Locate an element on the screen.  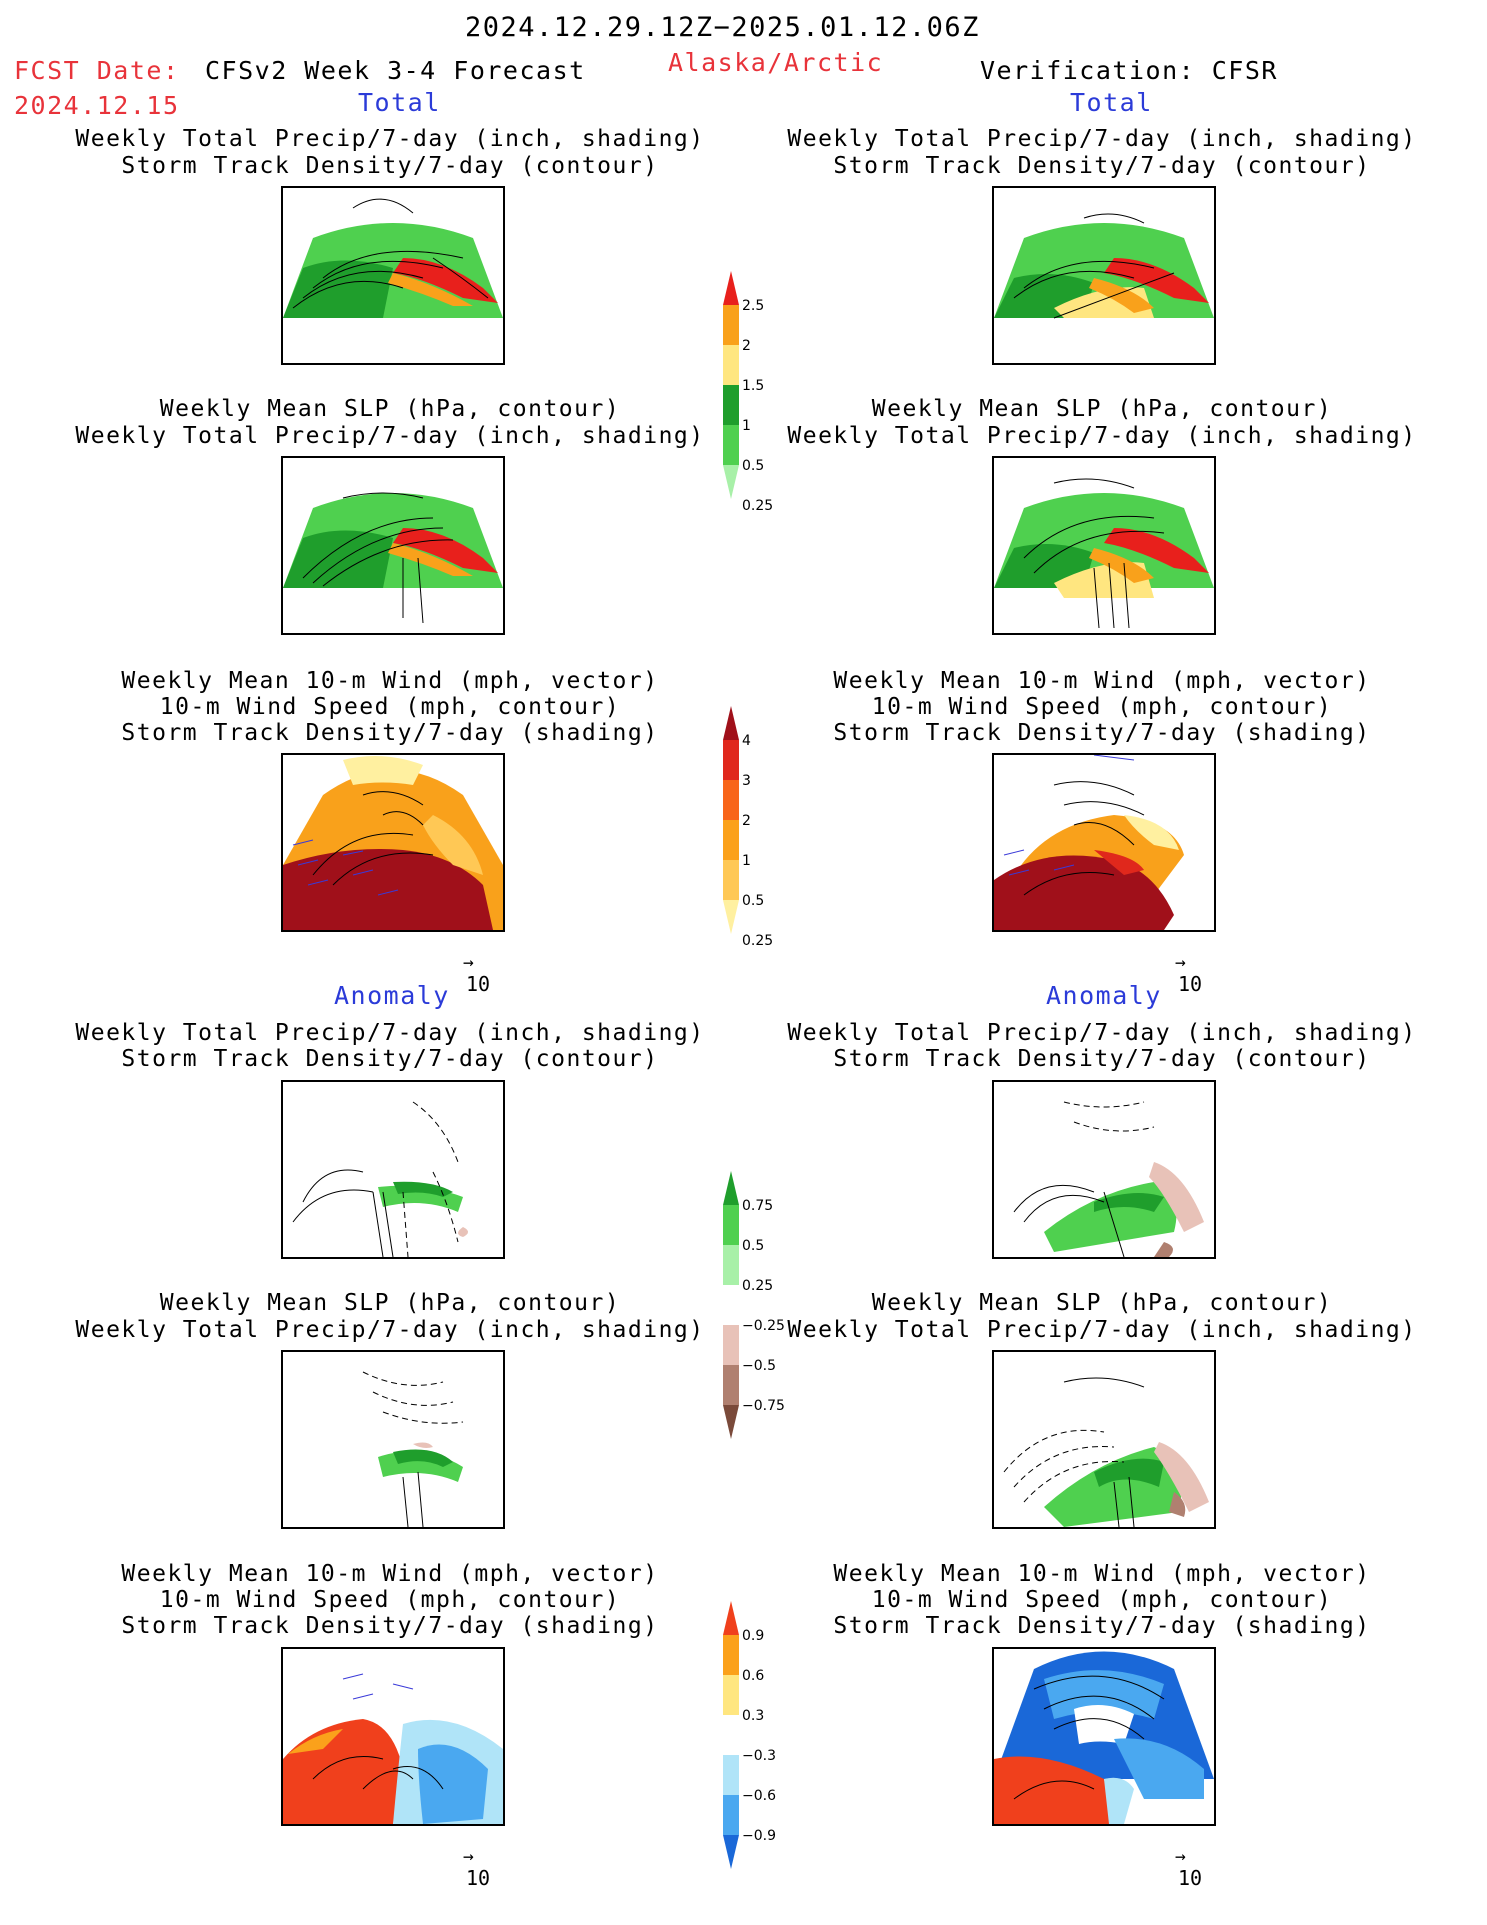
total-label-right: Total is located at coordinates (1111, 102).